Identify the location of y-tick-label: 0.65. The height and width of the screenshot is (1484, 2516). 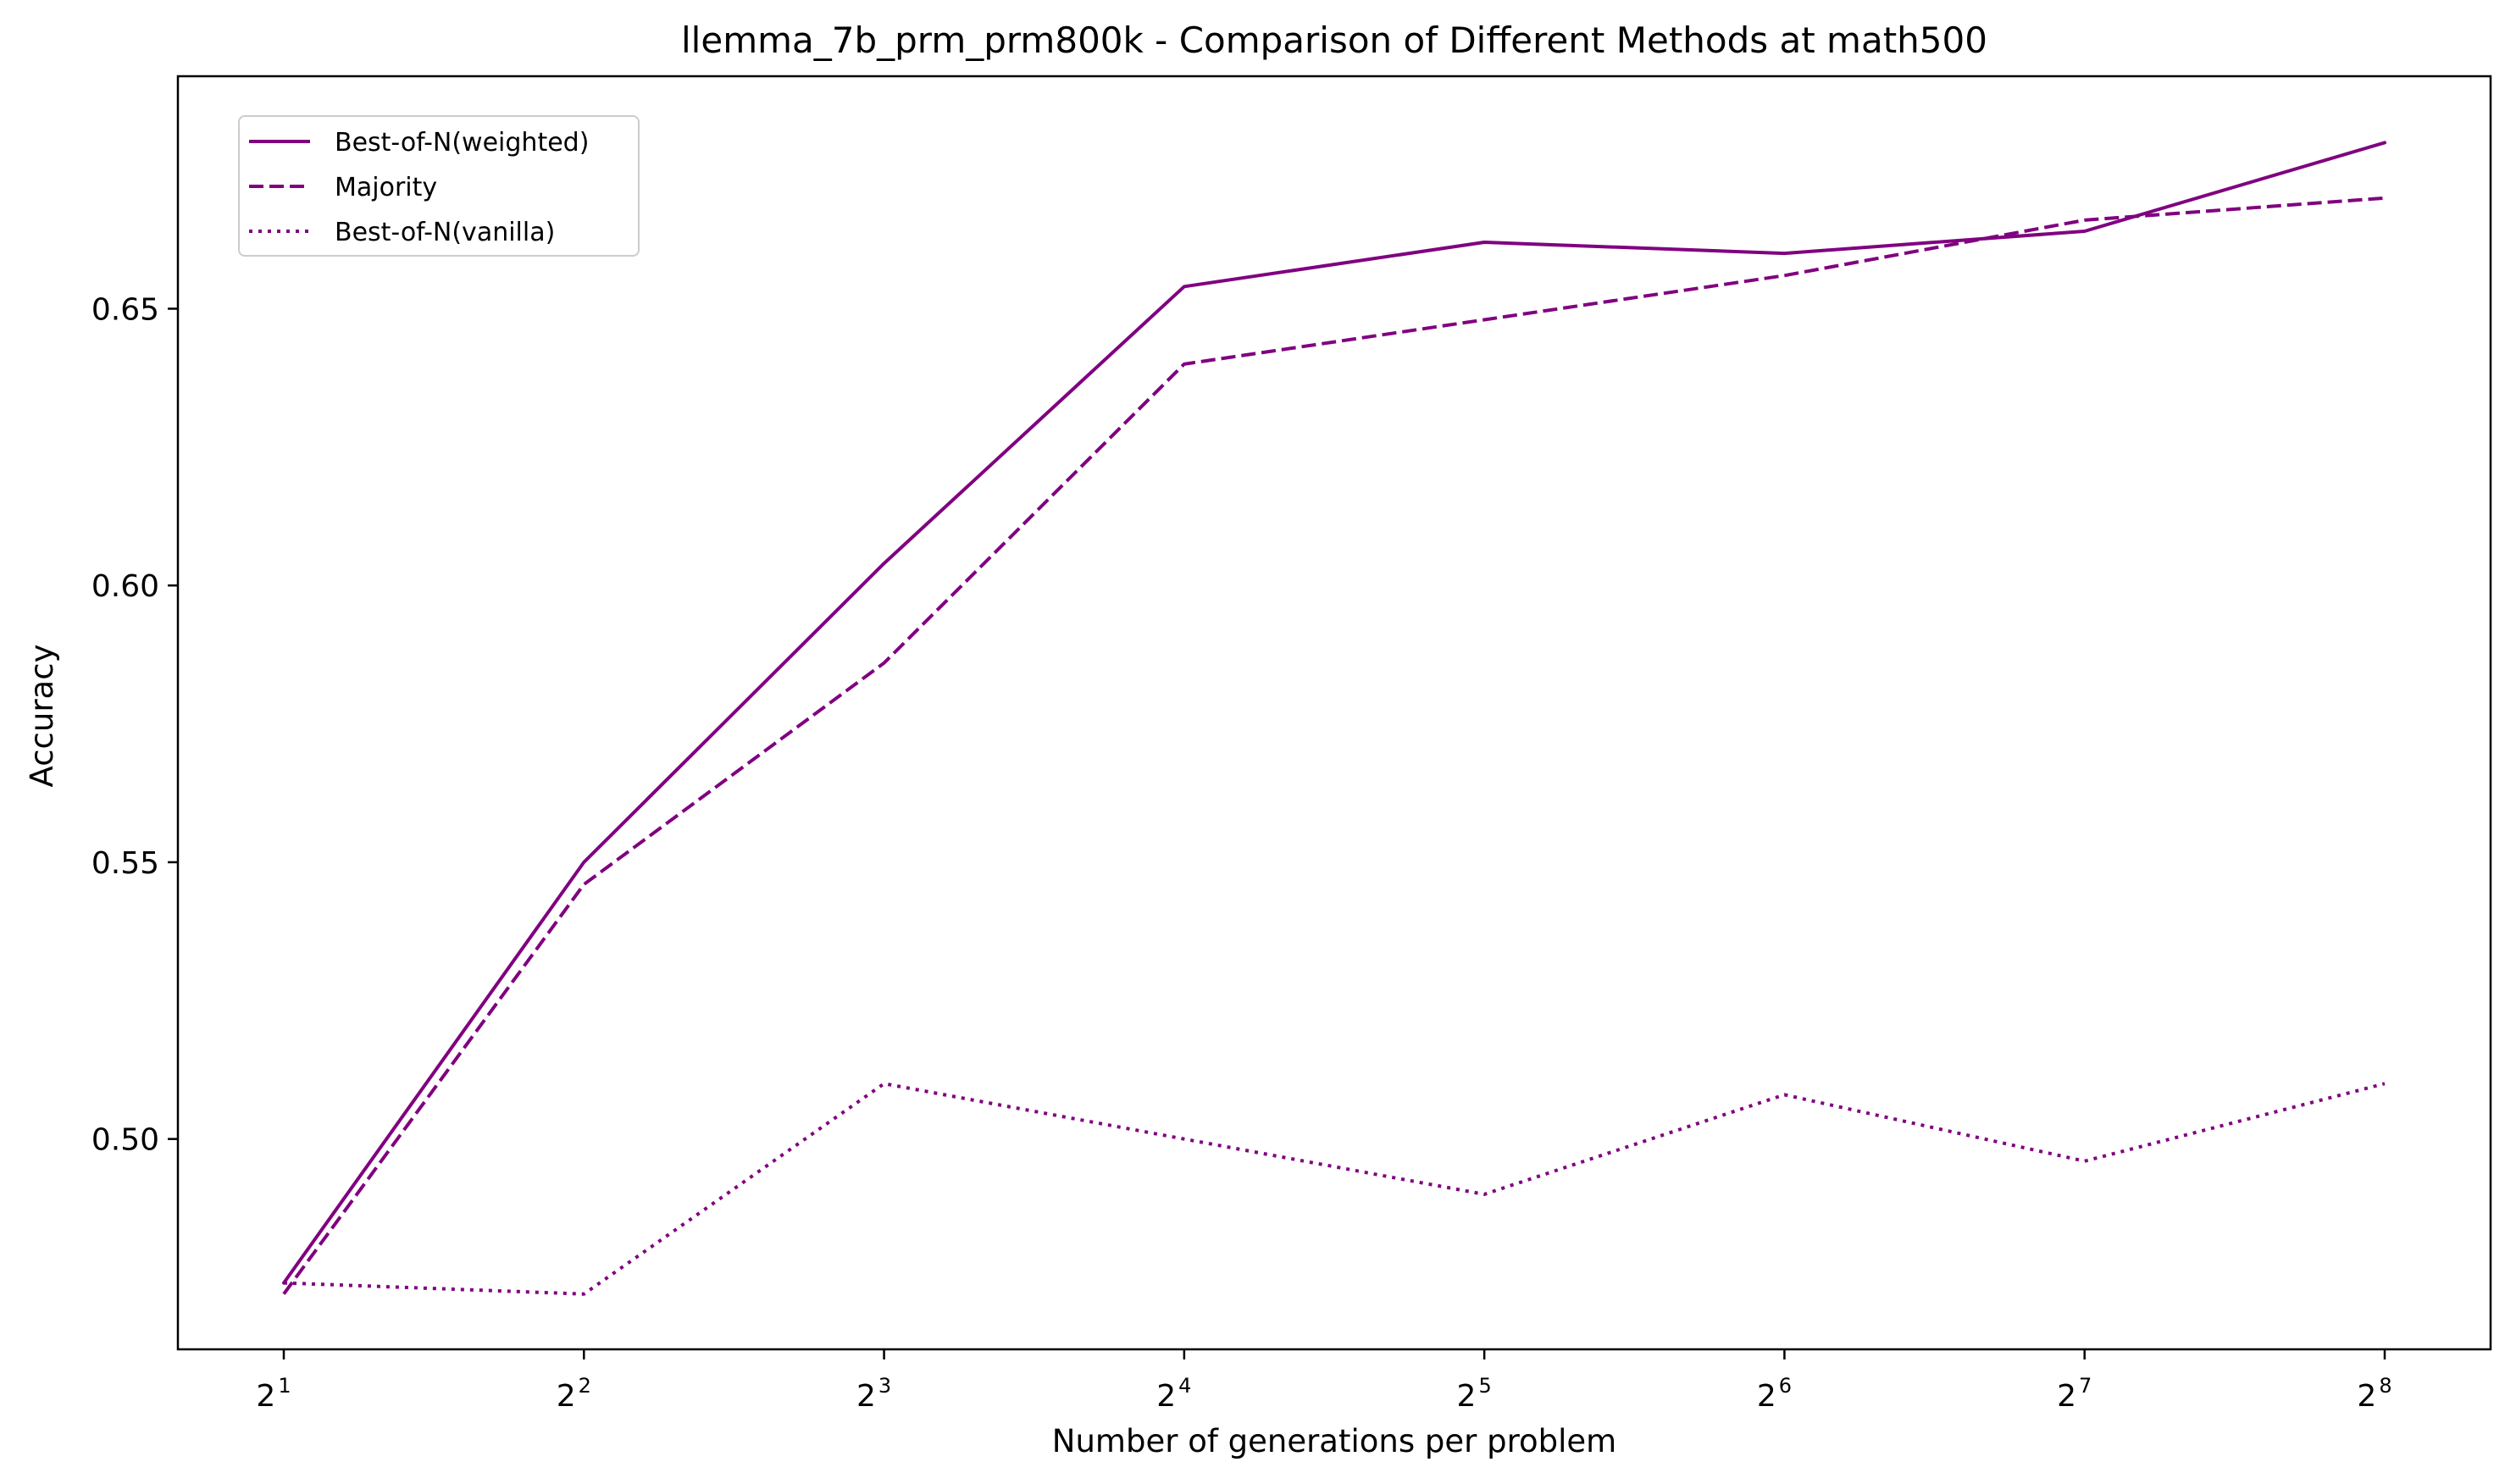
(125, 309).